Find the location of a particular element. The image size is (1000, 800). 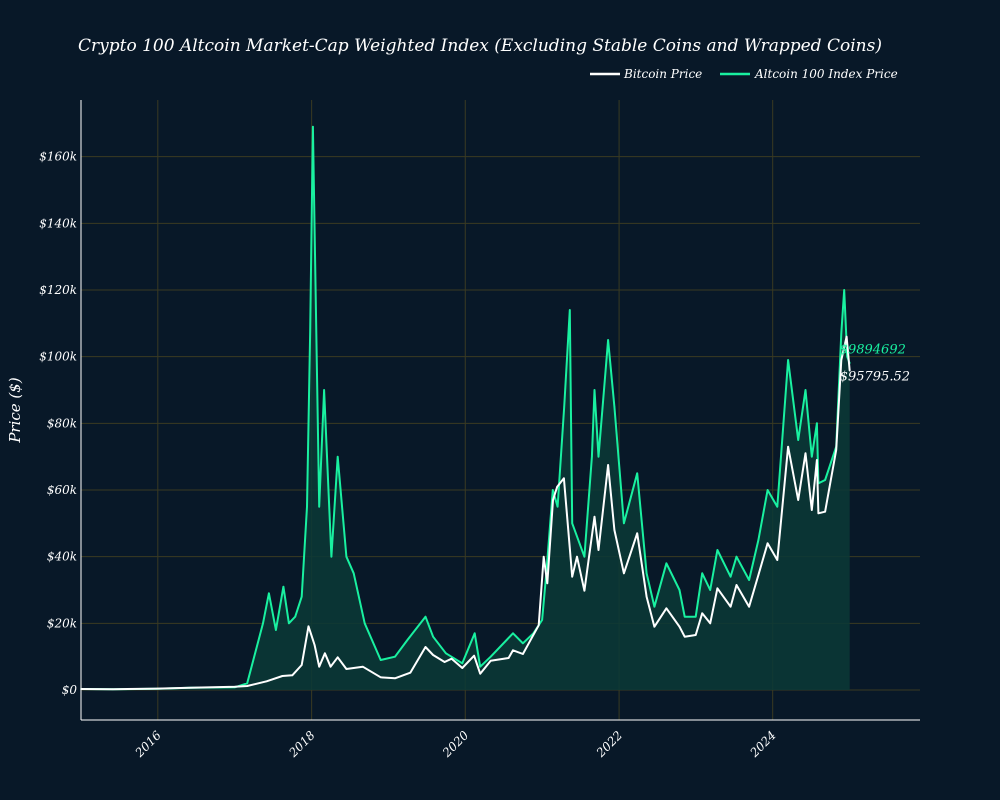

legend-label-bitcoin: Bitcoin Price is located at coordinates (662, 74).